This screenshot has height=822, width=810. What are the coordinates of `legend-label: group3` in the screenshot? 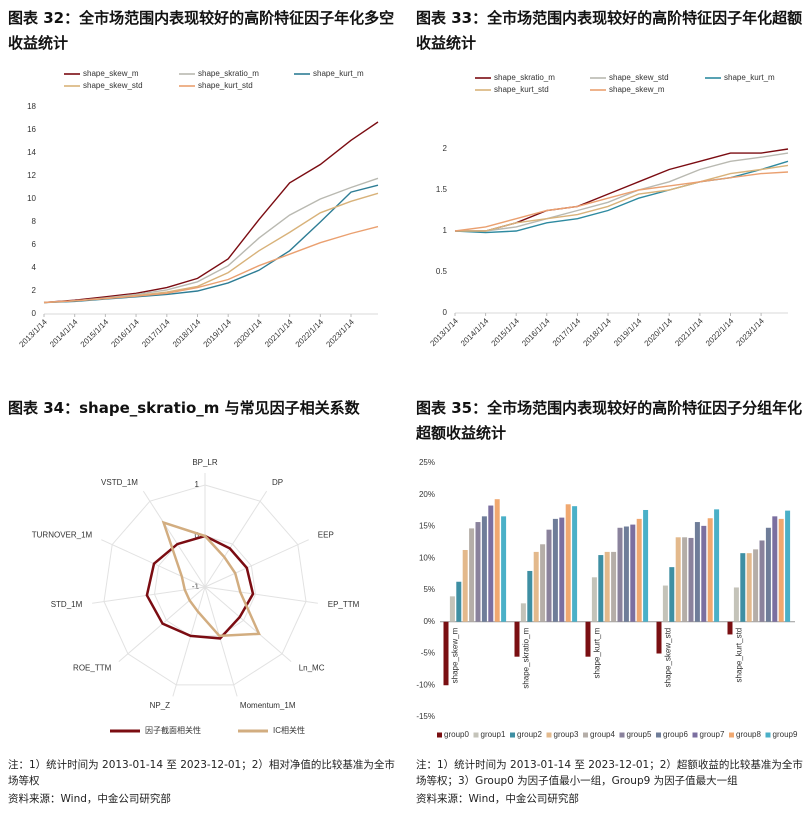 It's located at (566, 734).